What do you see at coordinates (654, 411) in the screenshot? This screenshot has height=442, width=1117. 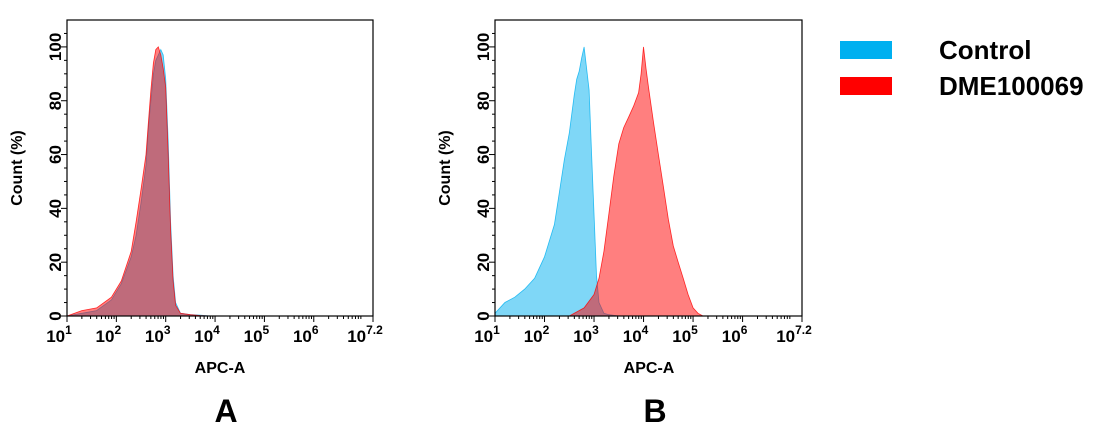 I see `panel-label: B` at bounding box center [654, 411].